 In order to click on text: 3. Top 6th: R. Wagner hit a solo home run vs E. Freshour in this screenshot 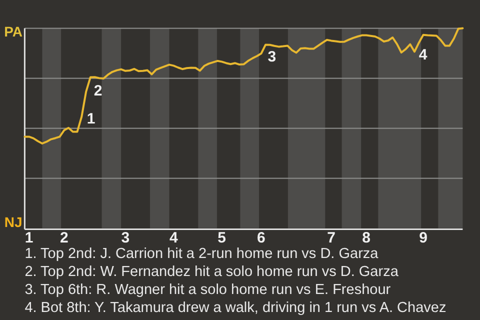, I will do `click(207, 290)`.